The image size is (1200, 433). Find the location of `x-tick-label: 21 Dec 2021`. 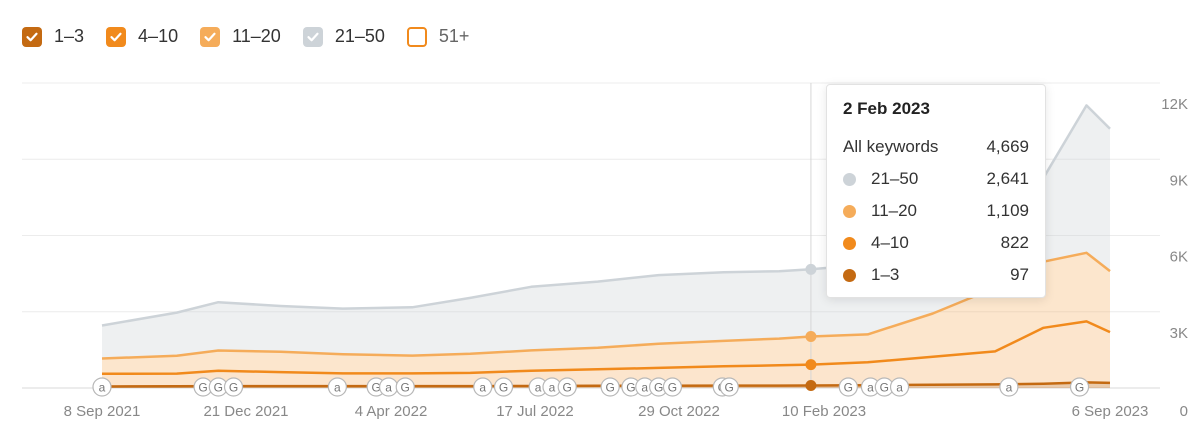

x-tick-label: 21 Dec 2021 is located at coordinates (245, 411).